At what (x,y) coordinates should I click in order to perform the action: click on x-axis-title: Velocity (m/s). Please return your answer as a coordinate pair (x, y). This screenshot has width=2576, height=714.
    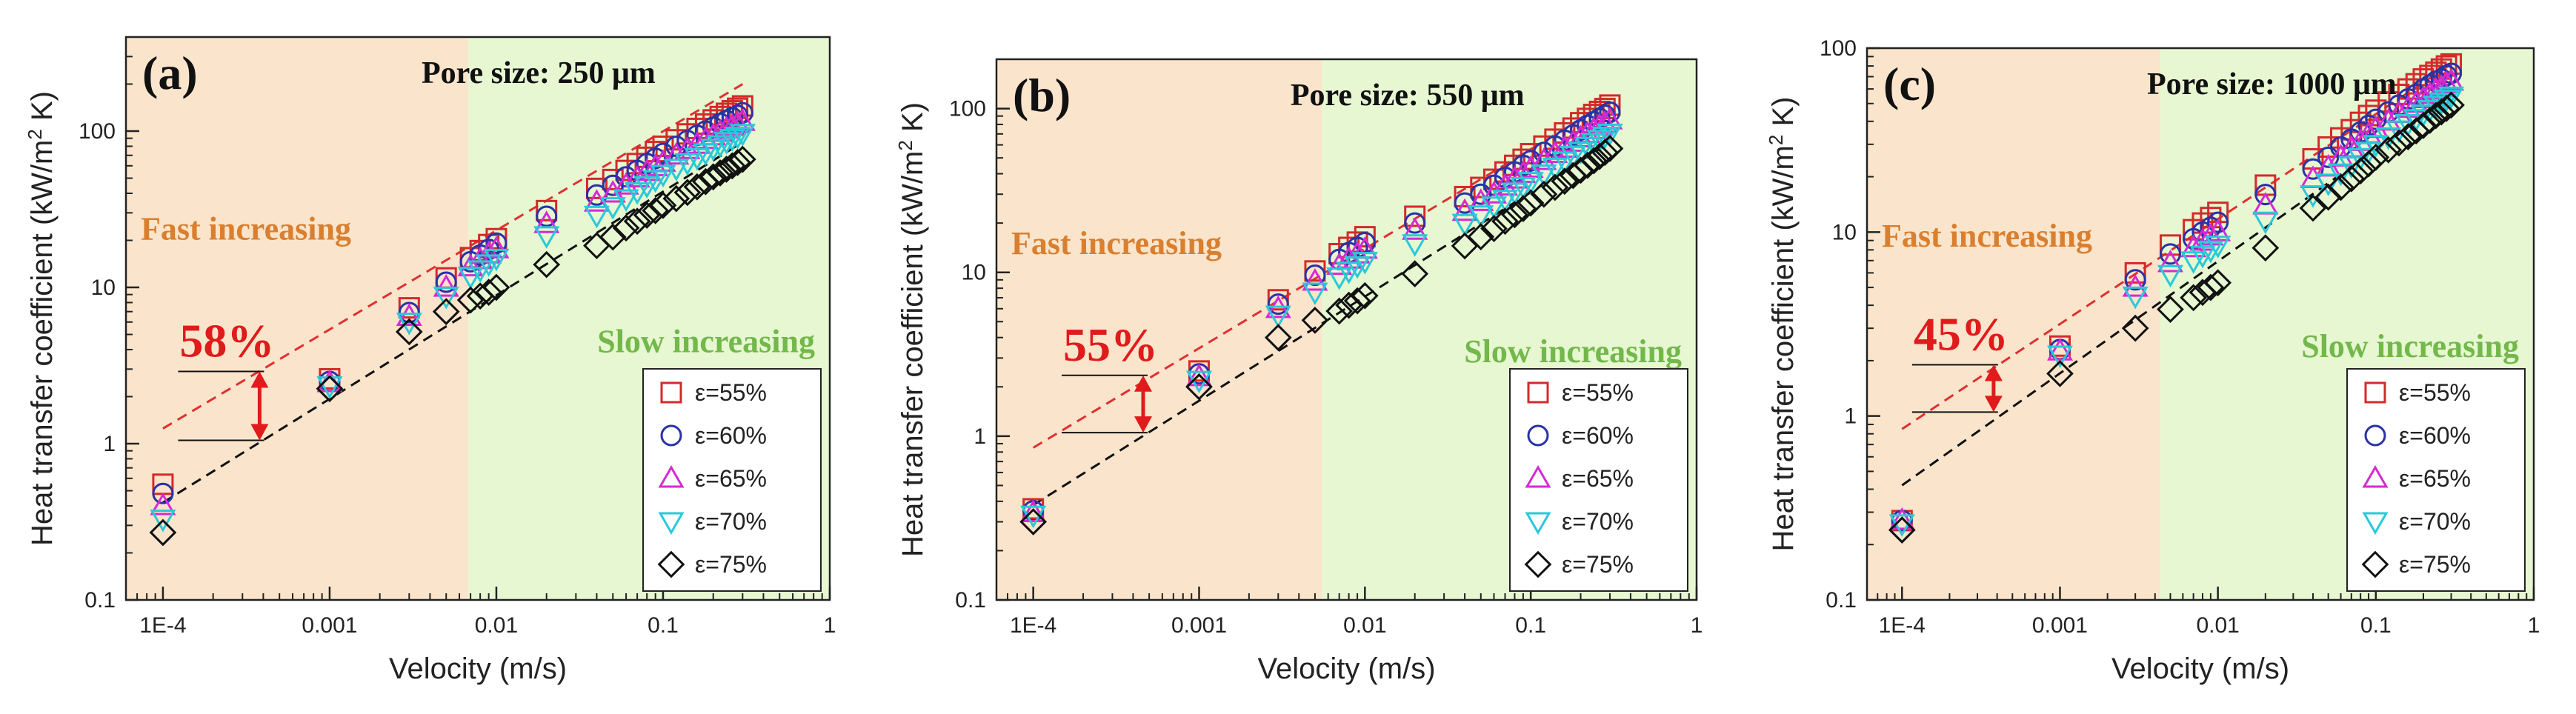
    Looking at the image, I should click on (1346, 669).